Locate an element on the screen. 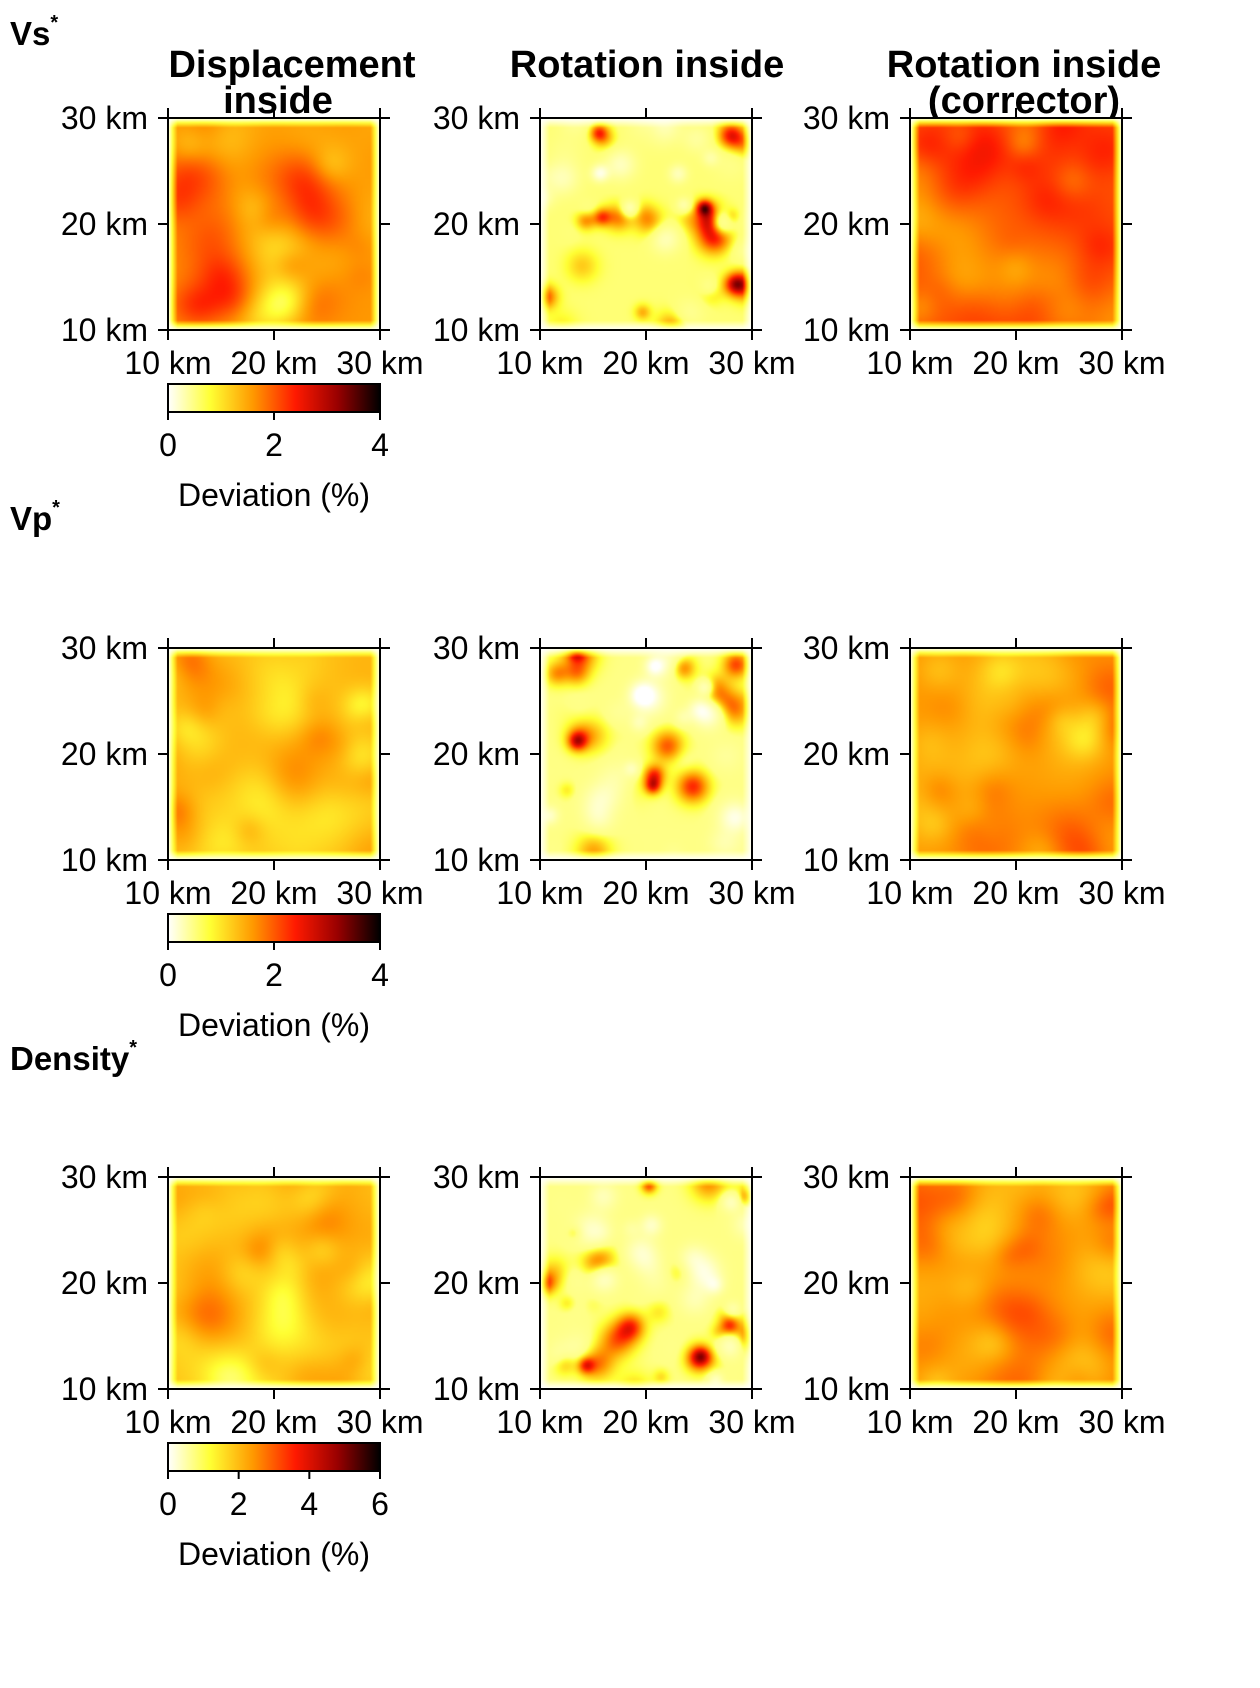 This screenshot has width=1260, height=1688. column-title: inside is located at coordinates (278, 101).